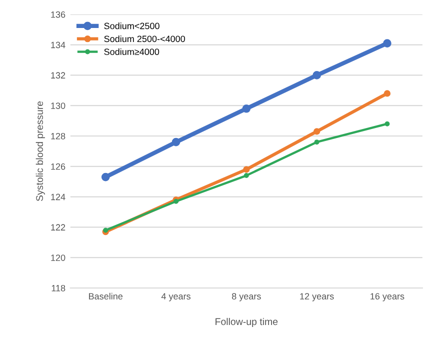 Image resolution: width=440 pixels, height=360 pixels. Describe the element at coordinates (132, 52) in the screenshot. I see `legend-label: Sodium≥4000` at that location.